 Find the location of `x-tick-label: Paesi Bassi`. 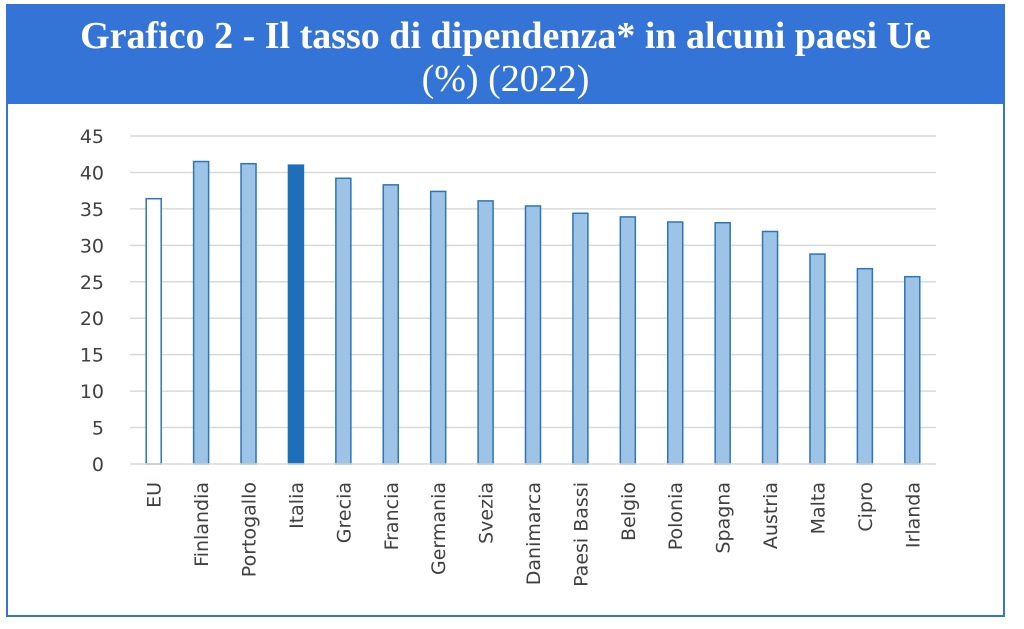

x-tick-label: Paesi Bassi is located at coordinates (581, 534).